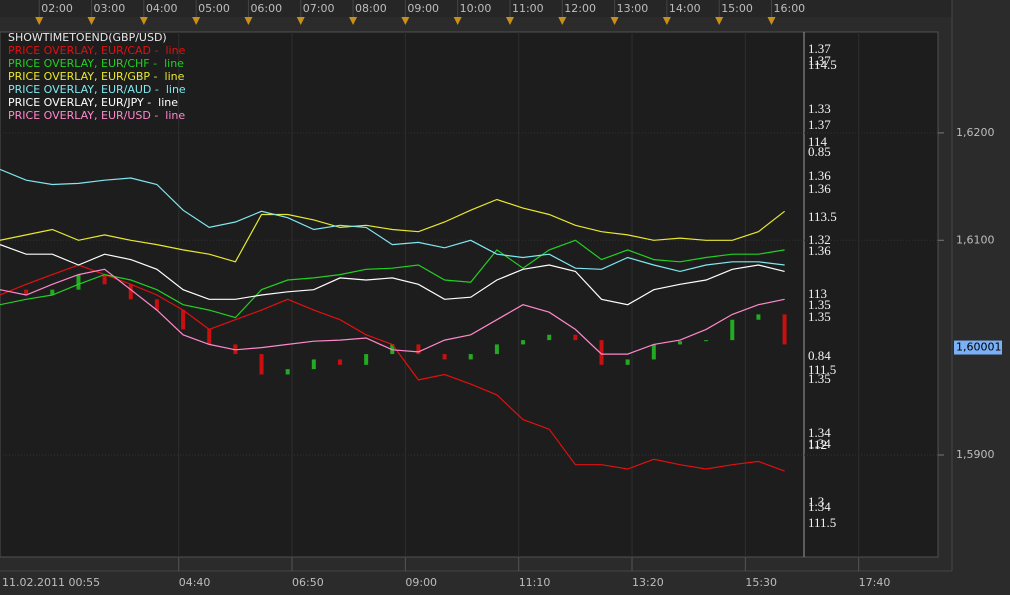 The width and height of the screenshot is (1010, 595). I want to click on top-tick-label: 03:00, so click(110, 8).